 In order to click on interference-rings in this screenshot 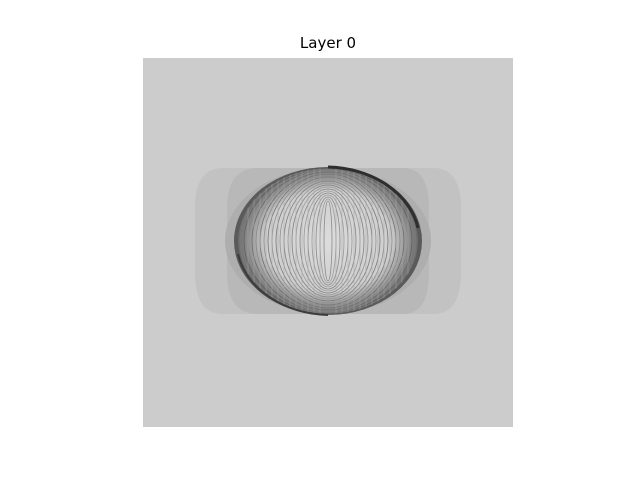, I will do `click(328, 241)`.